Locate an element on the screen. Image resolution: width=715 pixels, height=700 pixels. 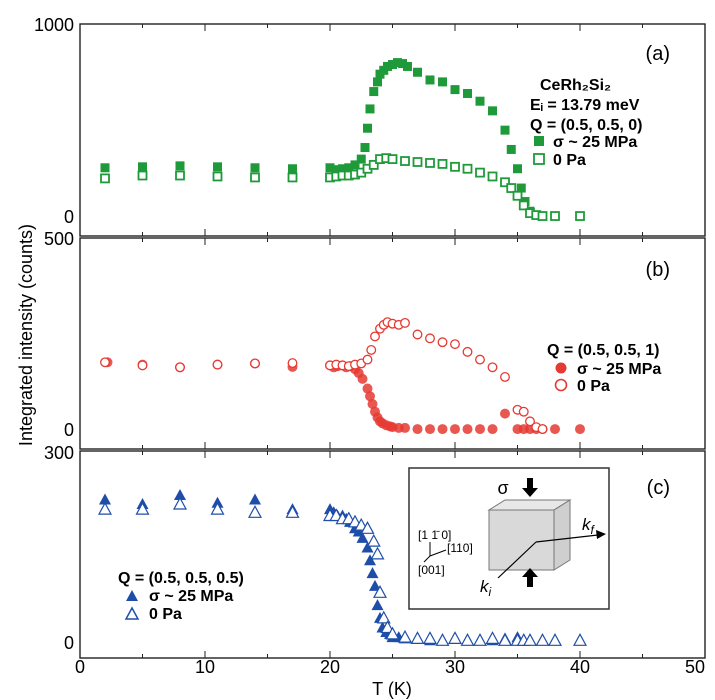
legend-a-filled-marker is located at coordinates (539, 141).